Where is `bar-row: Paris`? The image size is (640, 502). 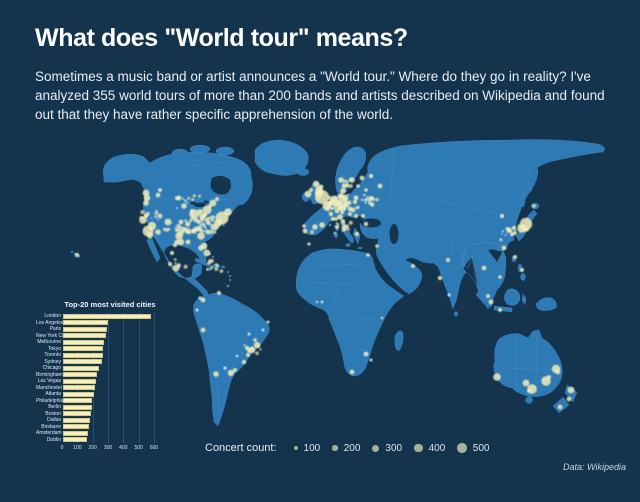
bar-row: Paris is located at coordinates (103, 329).